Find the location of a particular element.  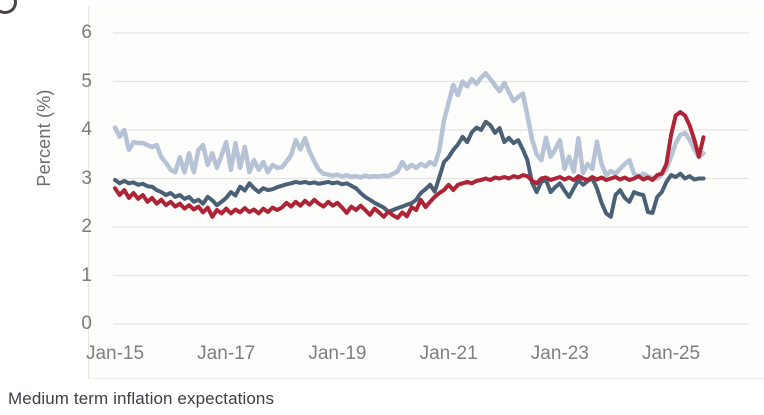

y-tick-label-5: 5 is located at coordinates (86, 81).